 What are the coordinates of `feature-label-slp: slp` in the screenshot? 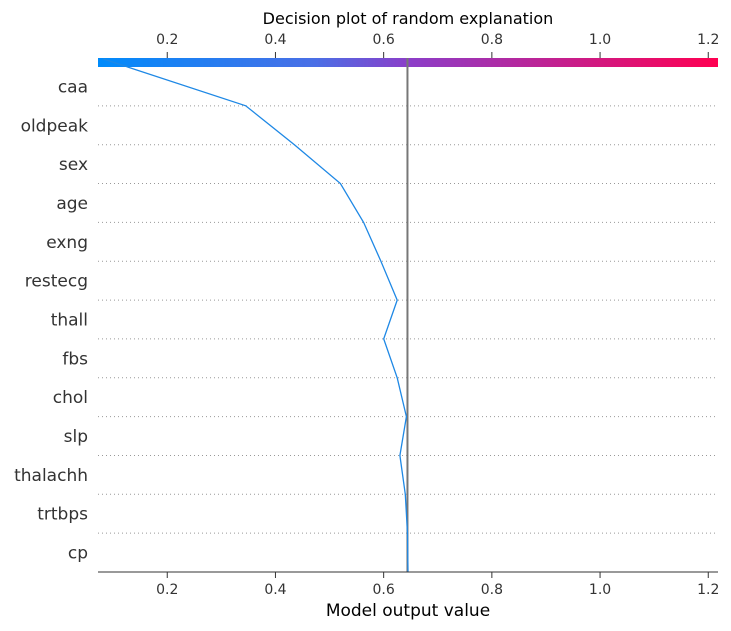 It's located at (76, 437).